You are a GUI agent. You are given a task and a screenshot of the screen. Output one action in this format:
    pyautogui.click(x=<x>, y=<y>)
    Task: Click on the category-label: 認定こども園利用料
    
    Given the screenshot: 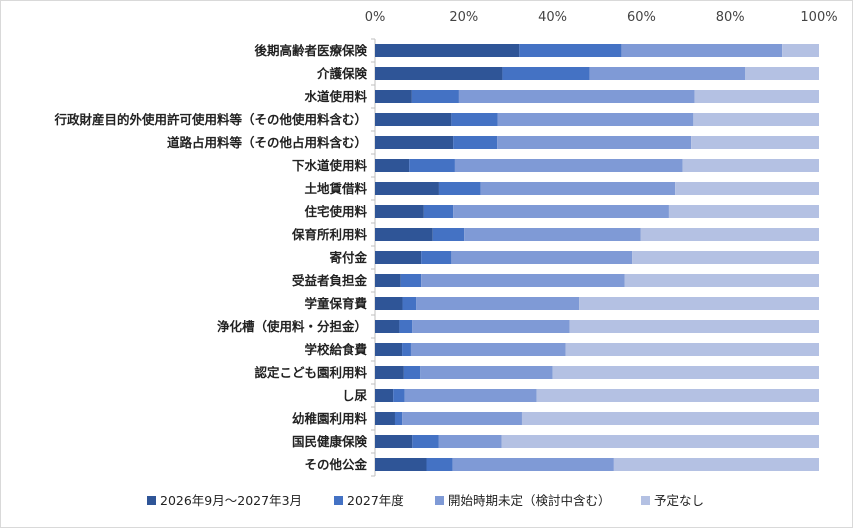 What is the action you would take?
    pyautogui.click(x=310, y=372)
    